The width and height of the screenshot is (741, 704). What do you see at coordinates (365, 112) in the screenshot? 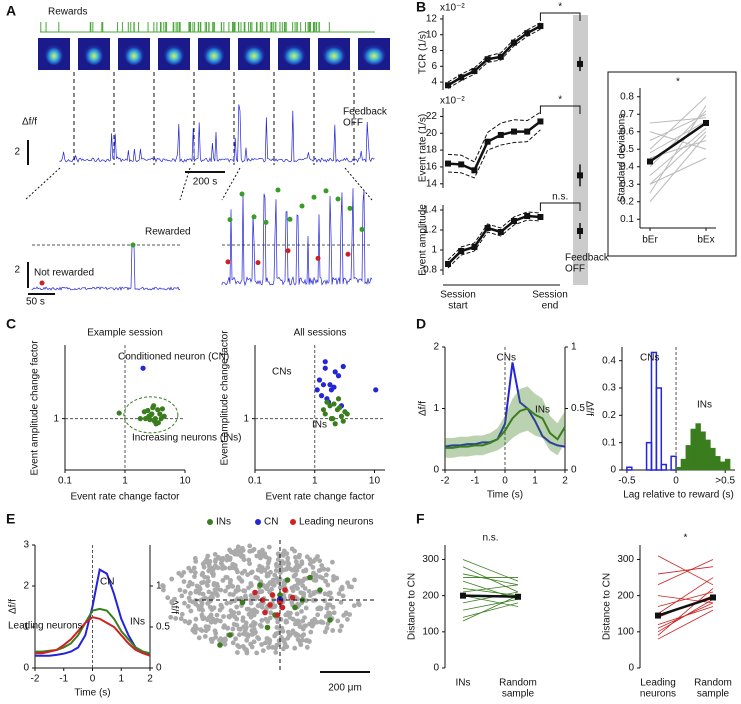
I see `label: Feedback` at bounding box center [365, 112].